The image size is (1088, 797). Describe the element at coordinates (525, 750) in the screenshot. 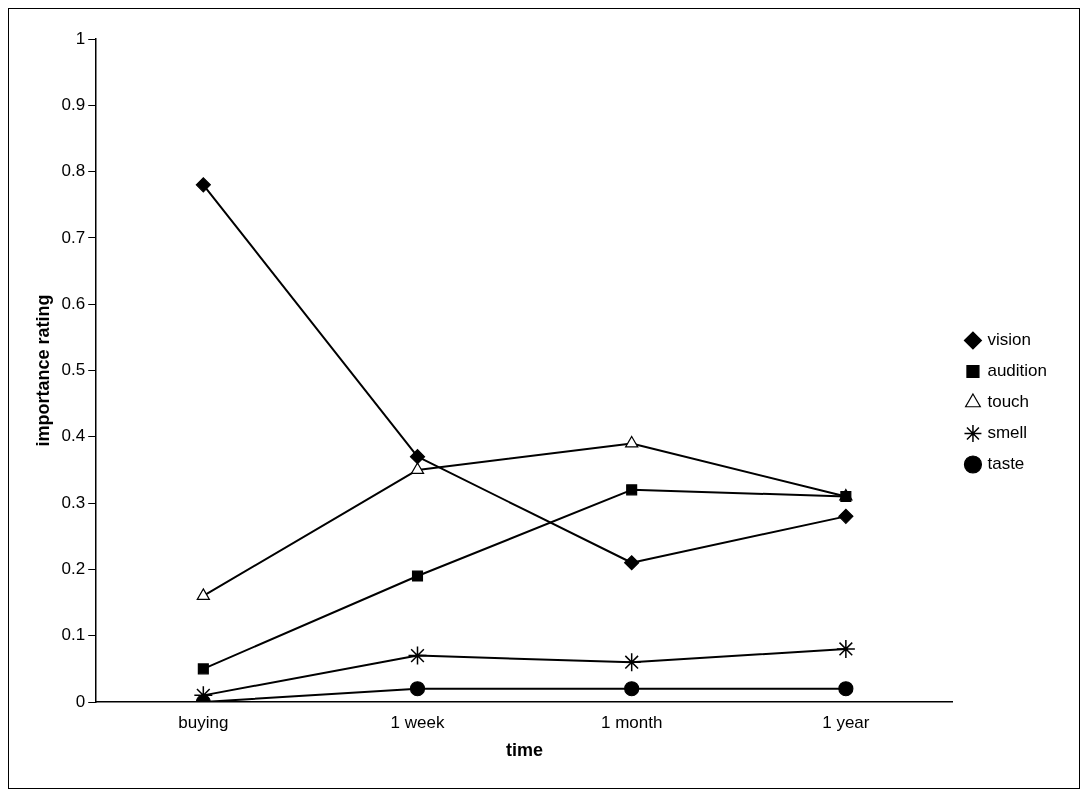

I see `x-axis-title: time` at that location.